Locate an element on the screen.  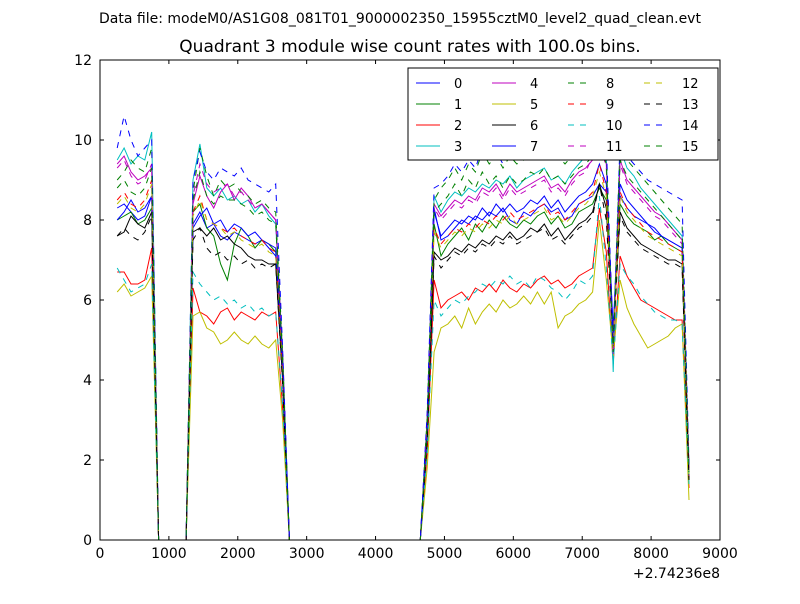
legend-label-0: 0 is located at coordinates (458, 84).